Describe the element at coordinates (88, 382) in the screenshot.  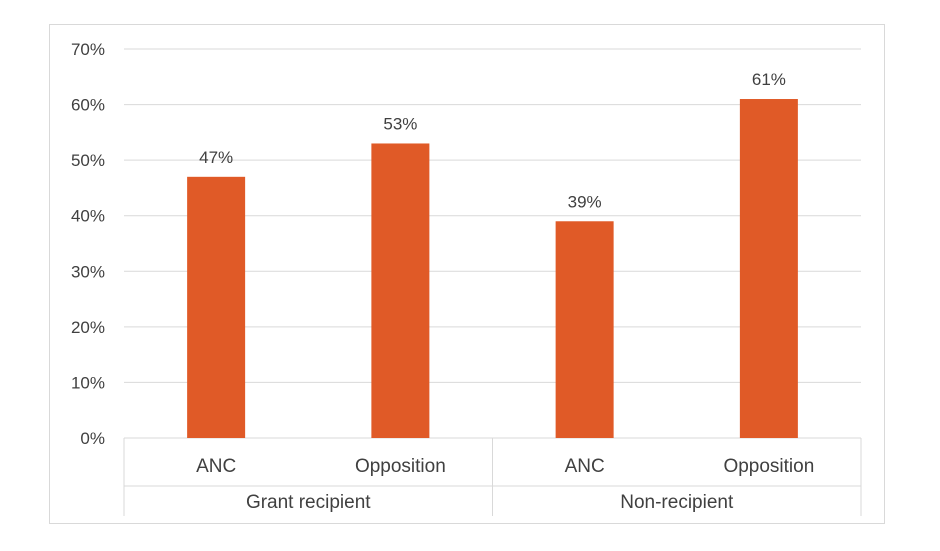
I see `y-tick-label: 10%` at that location.